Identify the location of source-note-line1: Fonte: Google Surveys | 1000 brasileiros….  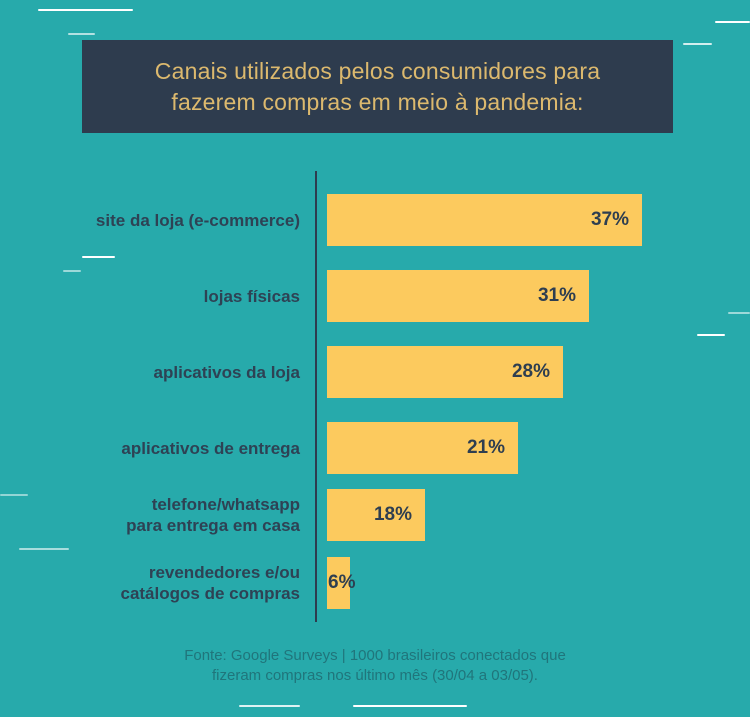
(375, 655).